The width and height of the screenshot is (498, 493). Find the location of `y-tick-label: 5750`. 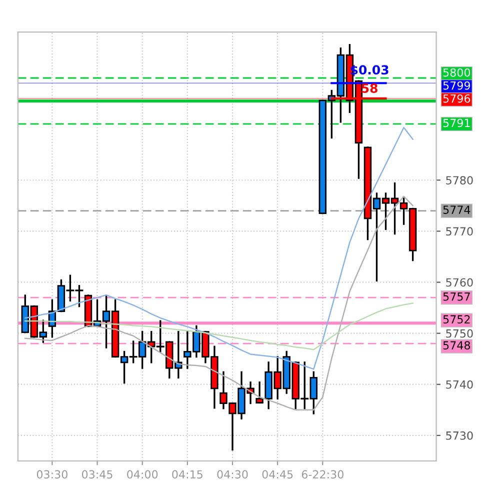

y-tick-label: 5750 is located at coordinates (459, 333).